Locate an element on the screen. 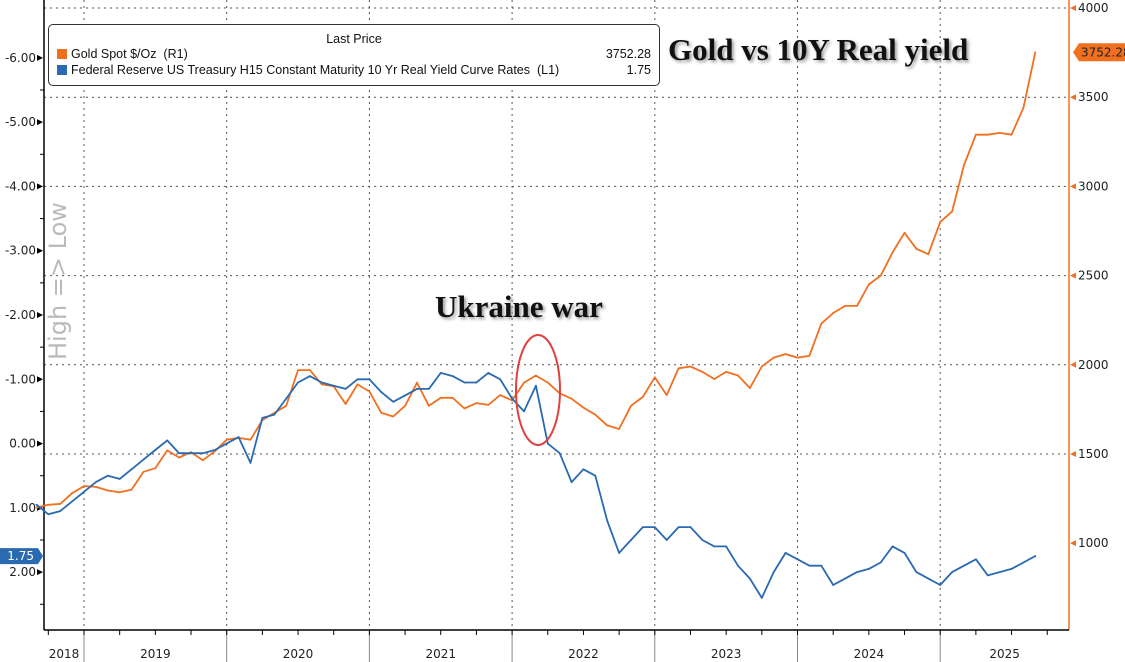  legend-gold-value: 3752.28 is located at coordinates (628, 54).